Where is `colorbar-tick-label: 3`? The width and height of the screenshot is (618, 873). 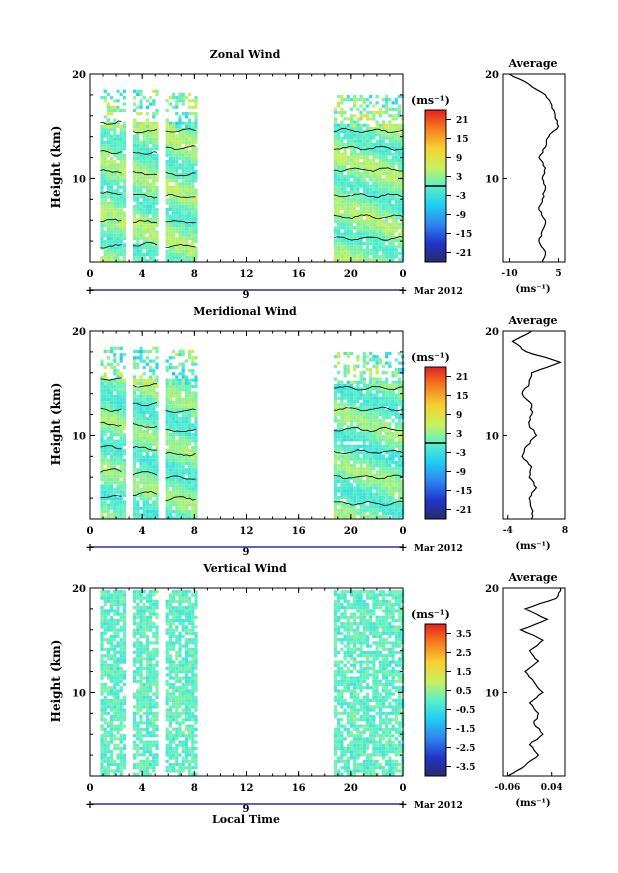
colorbar-tick-label: 3 is located at coordinates (459, 435).